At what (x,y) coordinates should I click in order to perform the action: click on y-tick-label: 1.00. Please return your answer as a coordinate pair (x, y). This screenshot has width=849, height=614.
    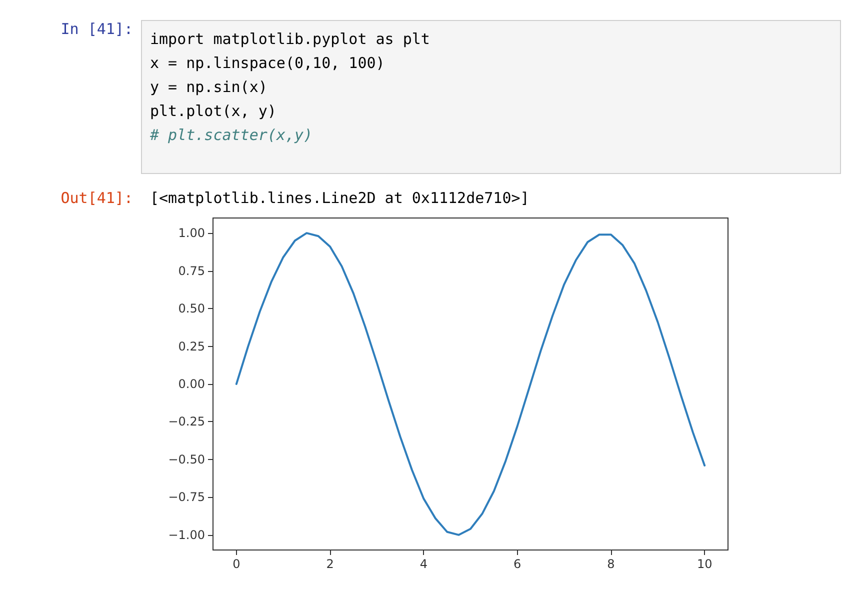
    Looking at the image, I should click on (191, 233).